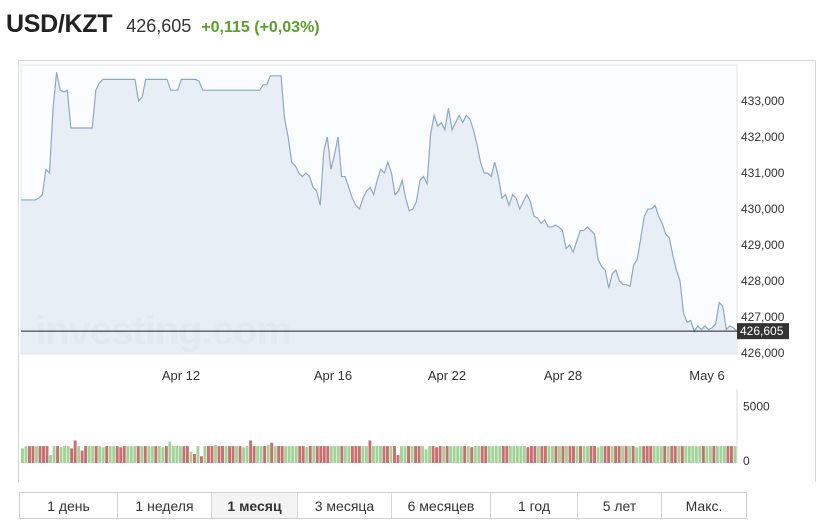 This screenshot has width=818, height=531. I want to click on tab-period-3: 3 месяца, so click(345, 505).